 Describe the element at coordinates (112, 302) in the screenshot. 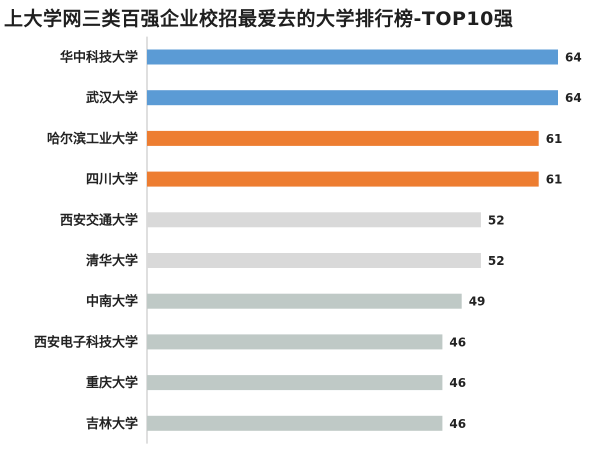

I see `category-label: 中南大学` at that location.